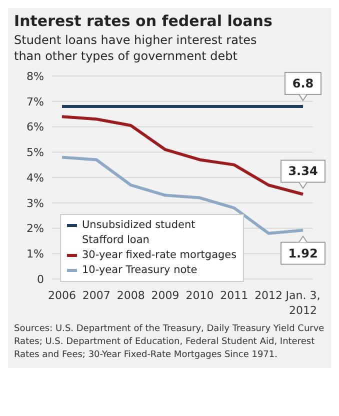 The image size is (339, 416). What do you see at coordinates (35, 127) in the screenshot?
I see `y-tick-label: 6%` at bounding box center [35, 127].